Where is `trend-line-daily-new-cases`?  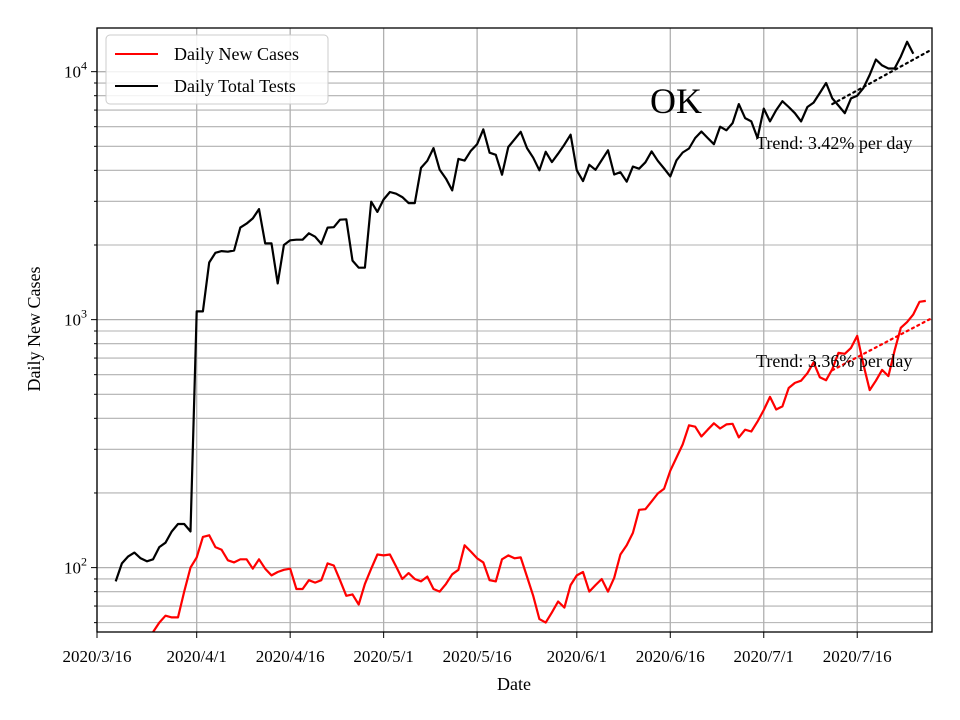 trend-line-daily-new-cases is located at coordinates (881, 344).